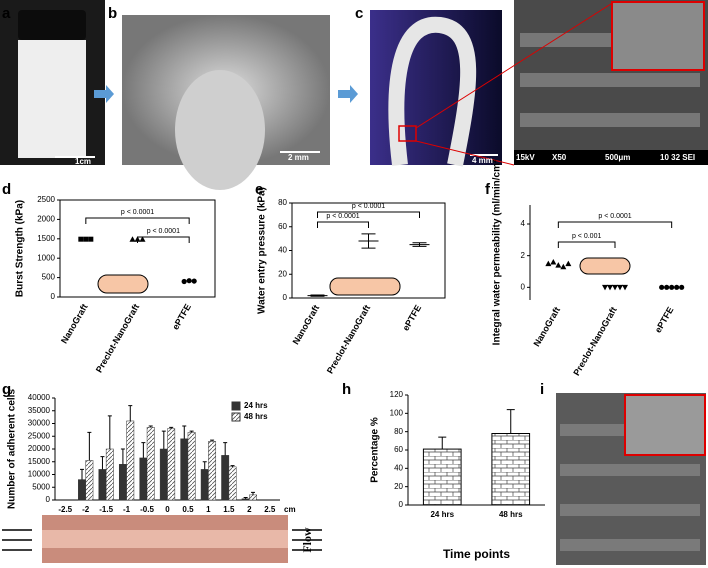  What do you see at coordinates (525, 157) in the screenshot?
I see `sem-text: 15kV` at bounding box center [525, 157].